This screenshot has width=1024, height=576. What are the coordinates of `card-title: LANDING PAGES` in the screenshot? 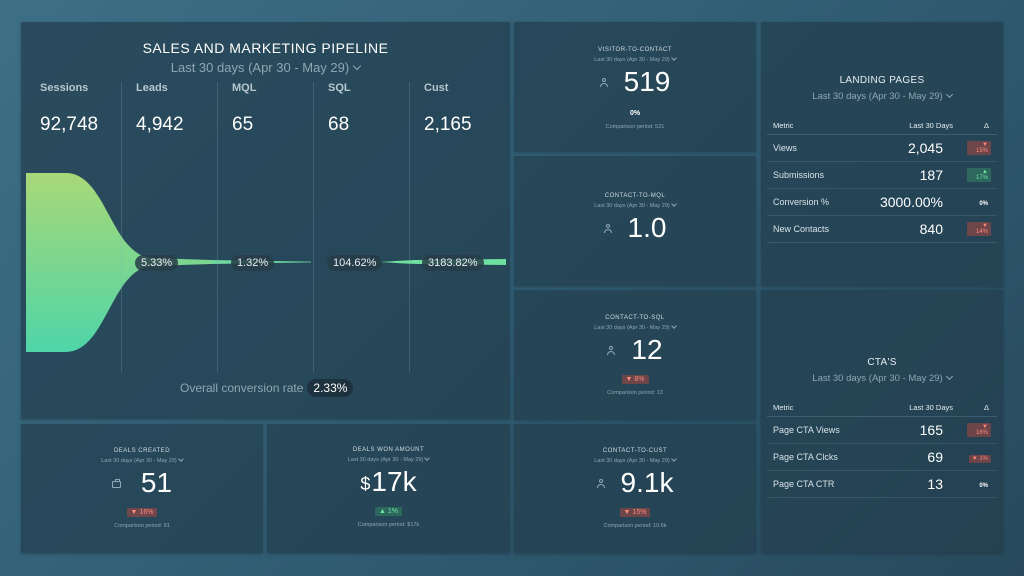 It's located at (882, 80).